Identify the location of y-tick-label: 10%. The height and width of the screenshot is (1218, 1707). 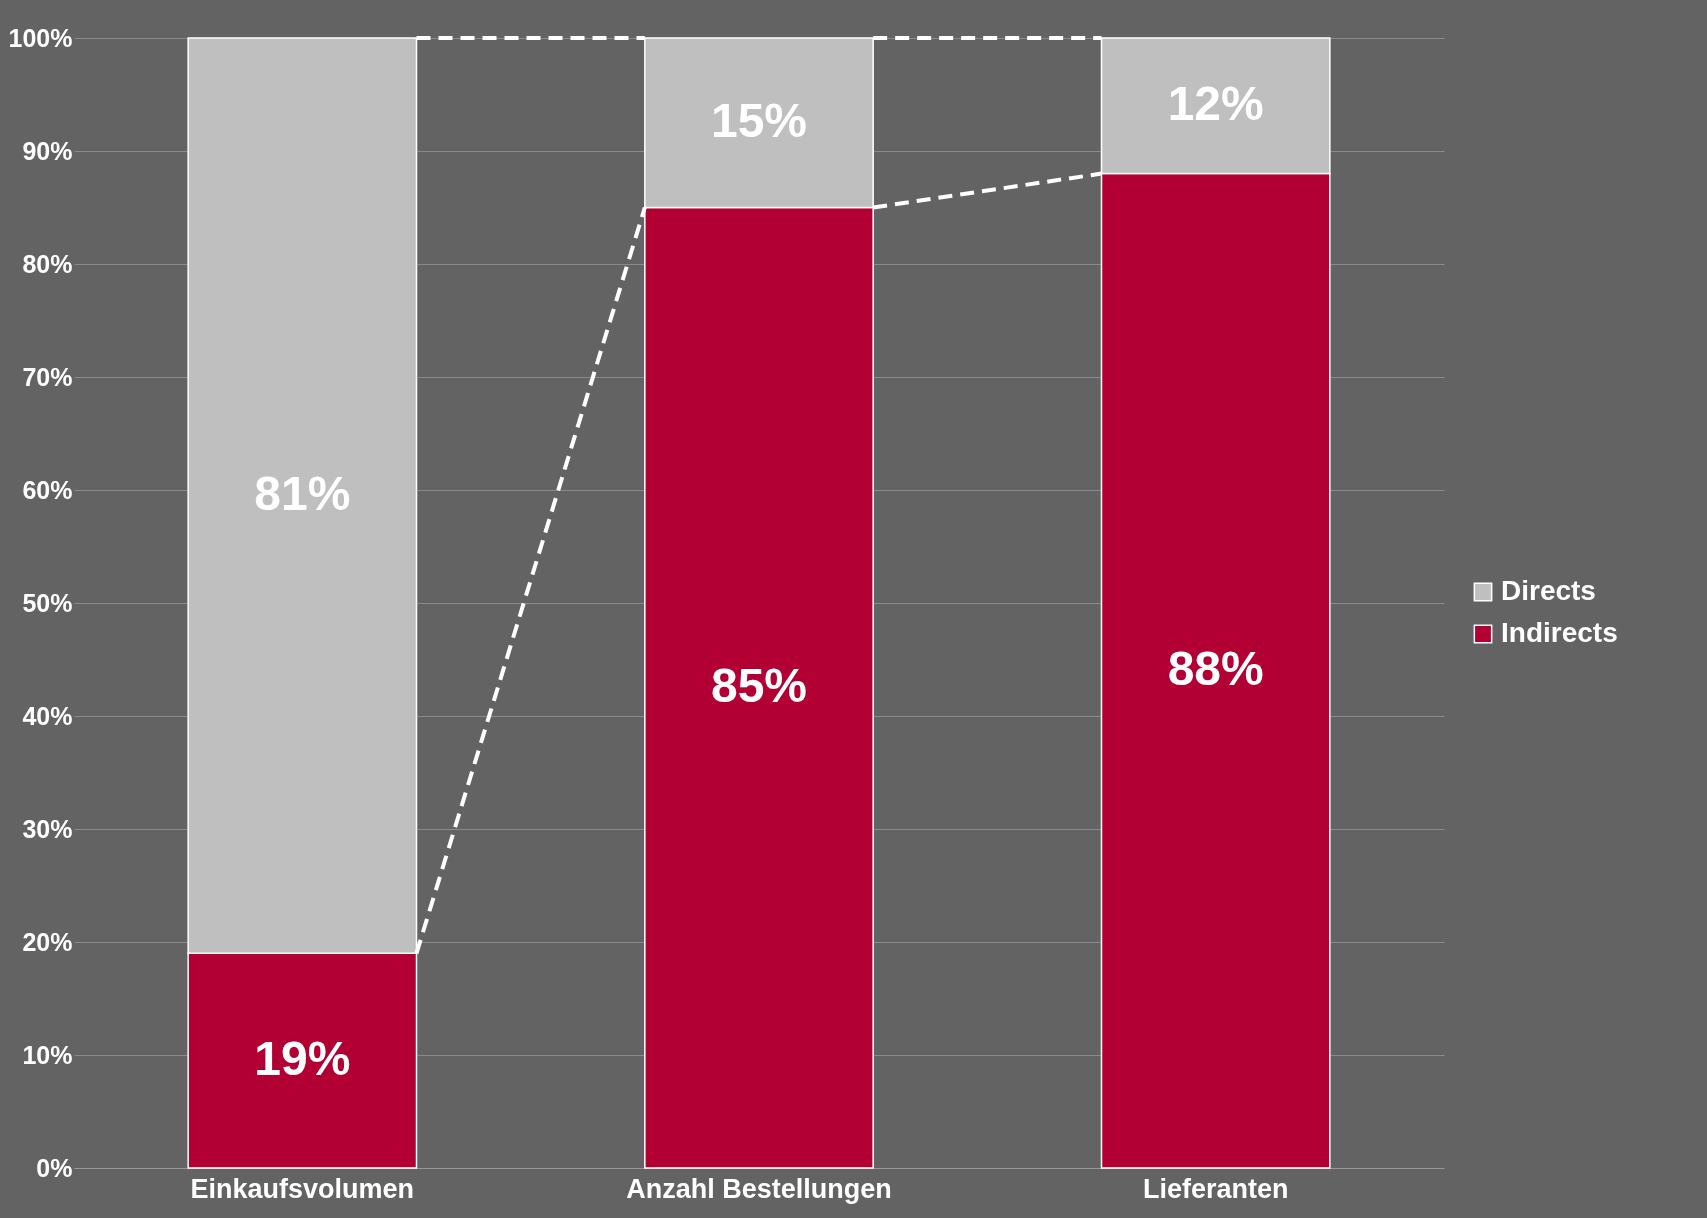
(47, 1054).